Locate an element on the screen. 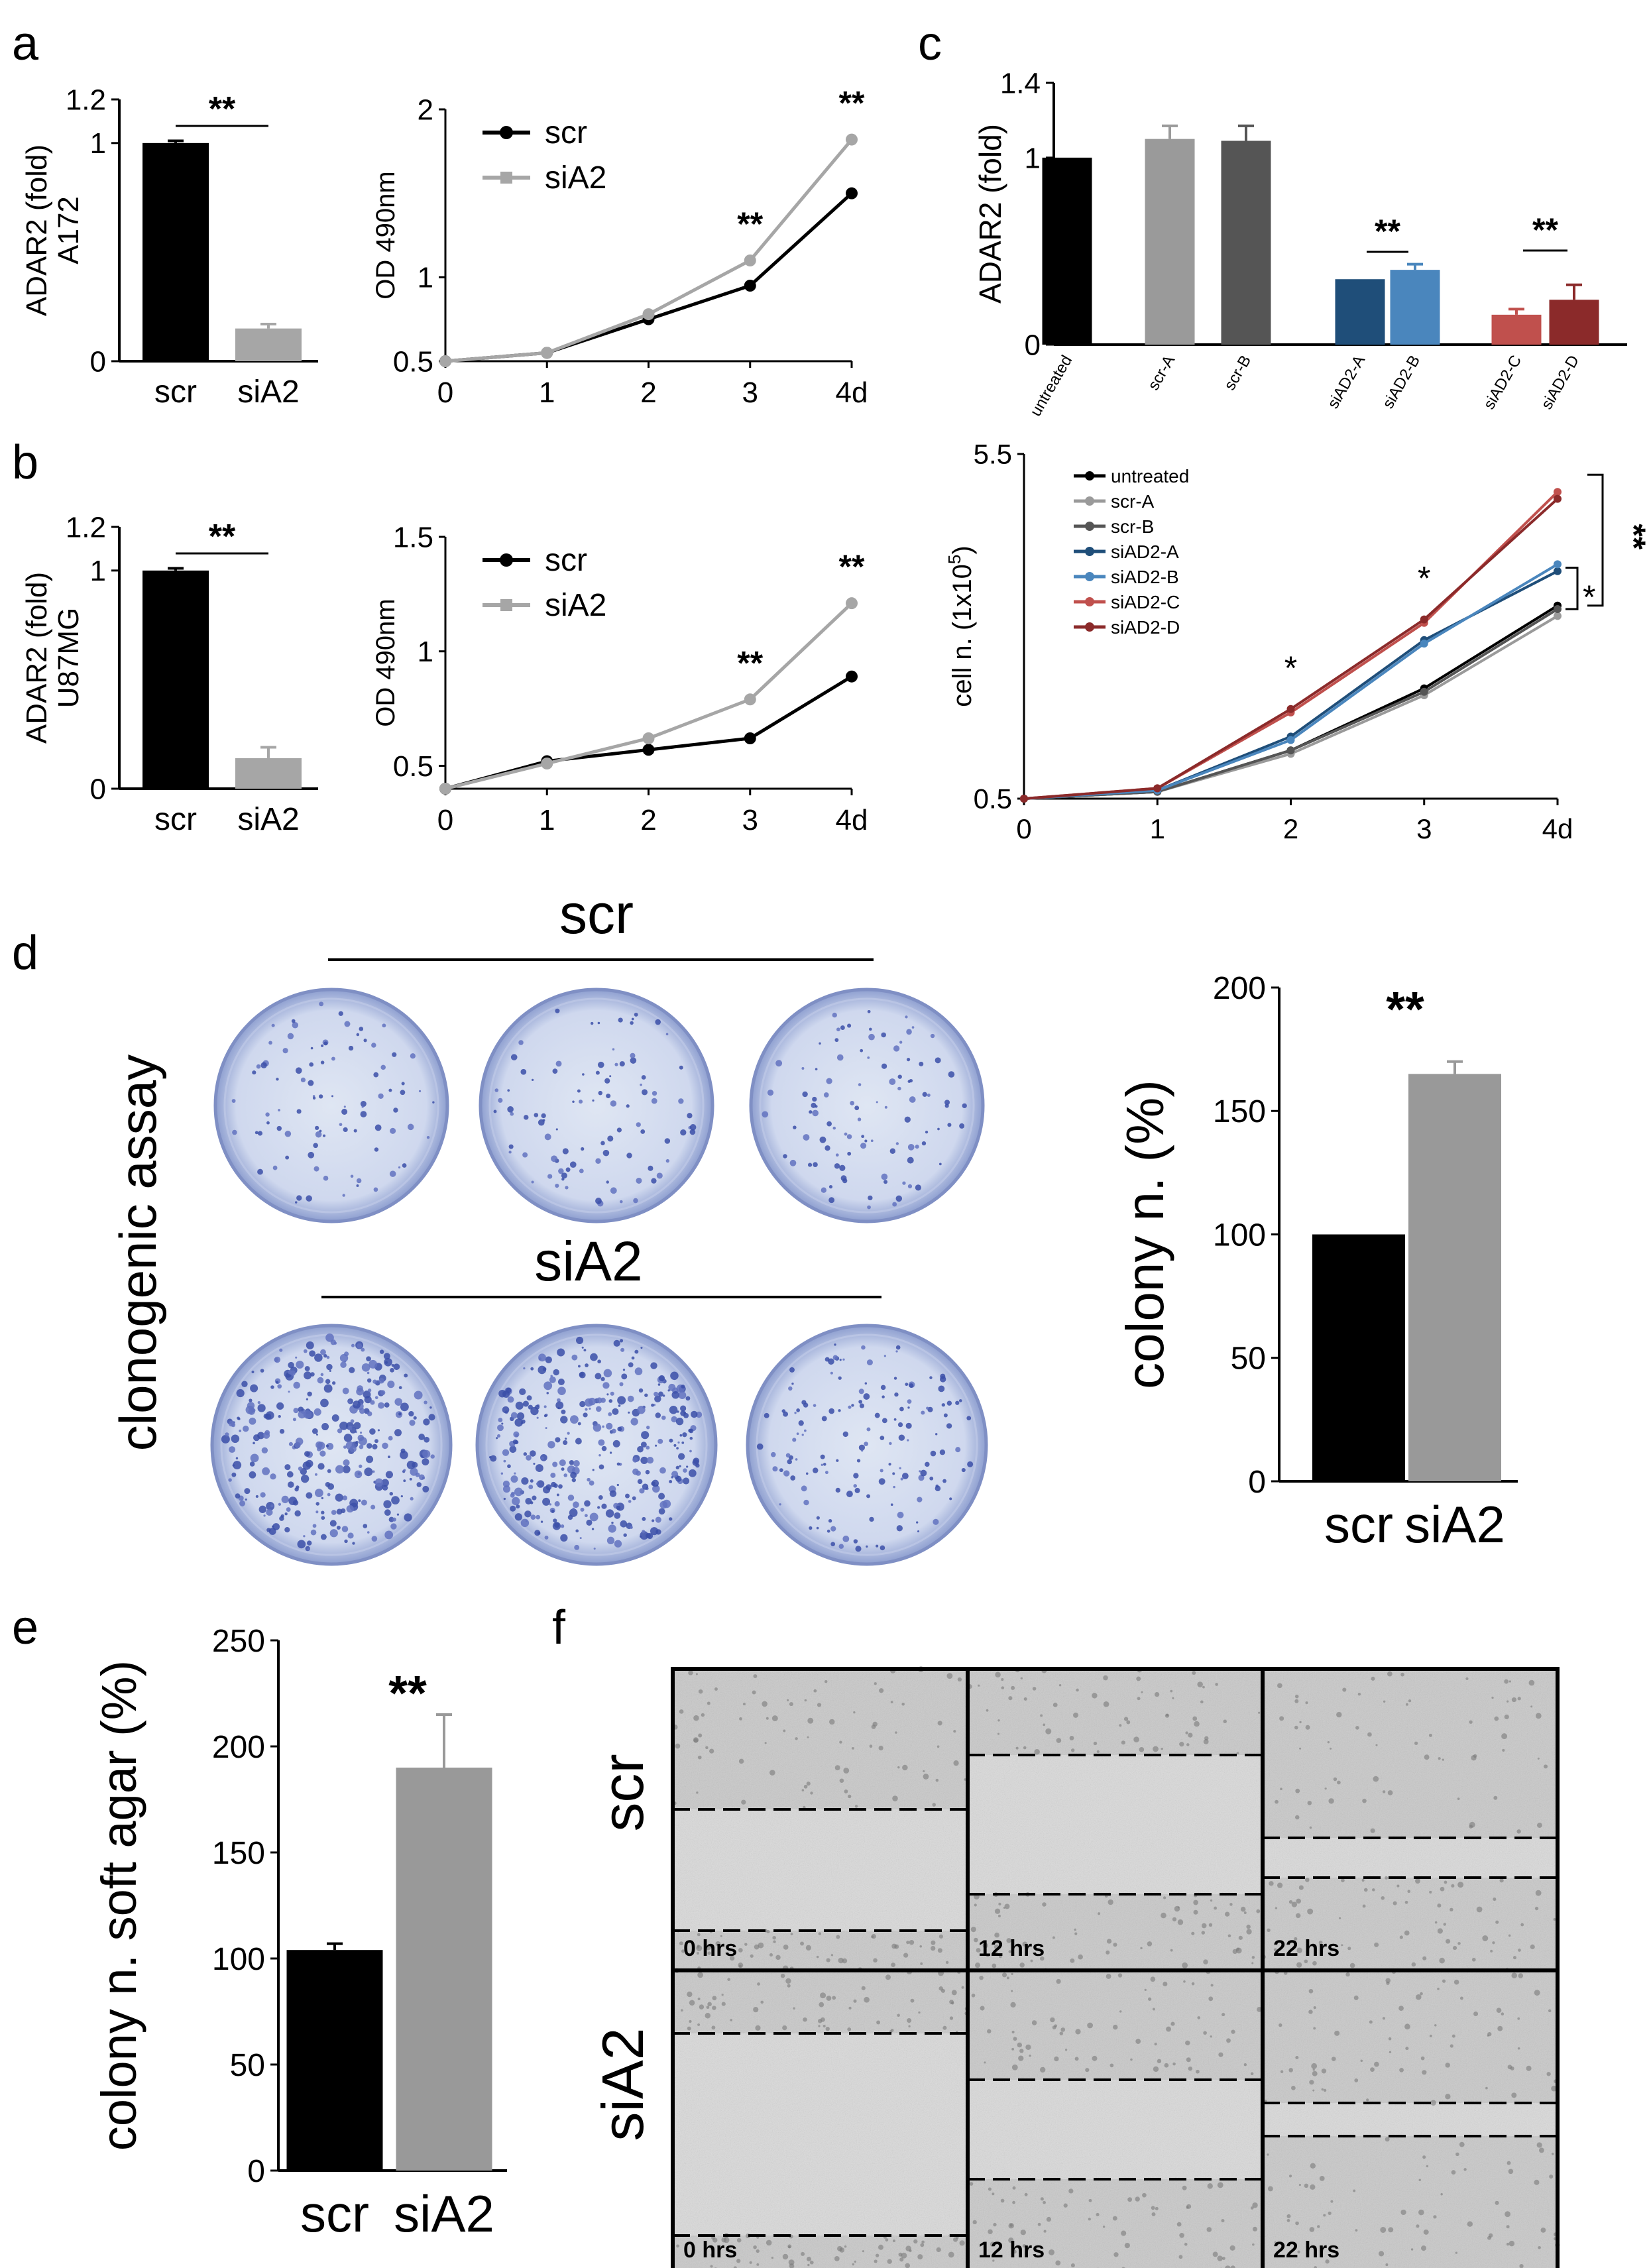 The image size is (1649, 2268). b-line-xtick-label: 1 is located at coordinates (547, 820).